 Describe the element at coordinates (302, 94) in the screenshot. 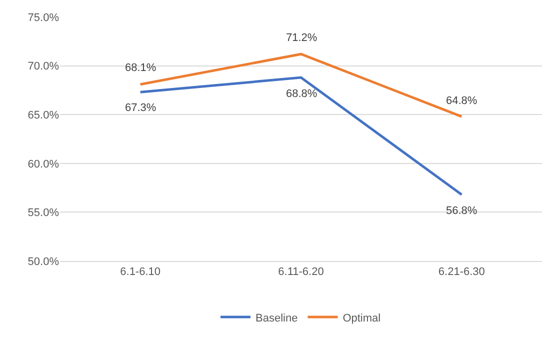

I see `data-label: 68.8%` at that location.